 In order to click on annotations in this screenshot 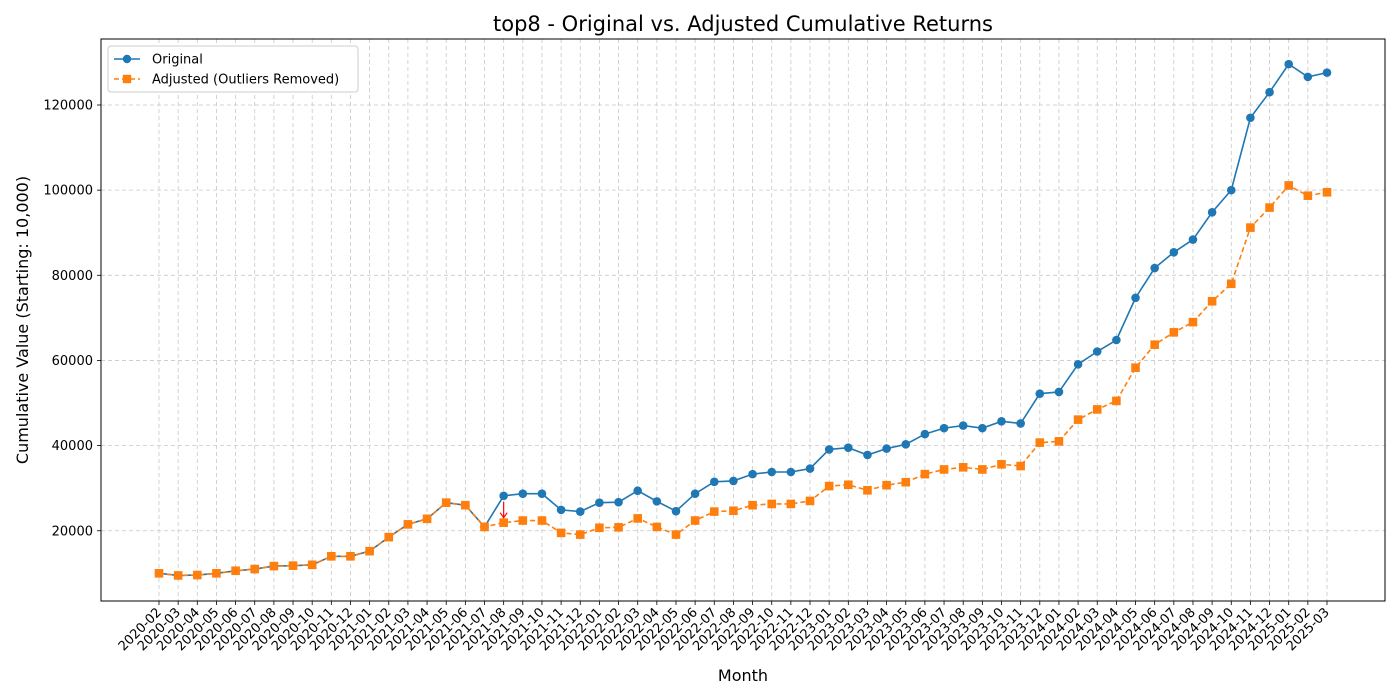, I will do `click(503, 510)`.